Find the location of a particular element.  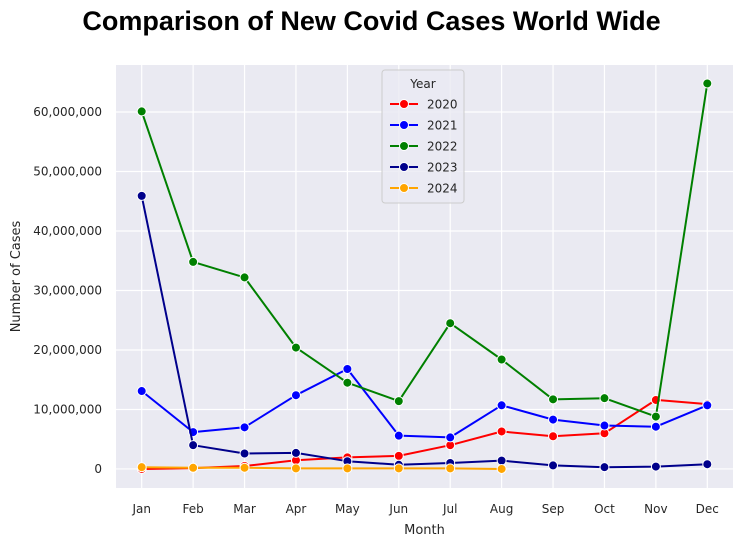

x-tick-label: Nov is located at coordinates (655, 509).